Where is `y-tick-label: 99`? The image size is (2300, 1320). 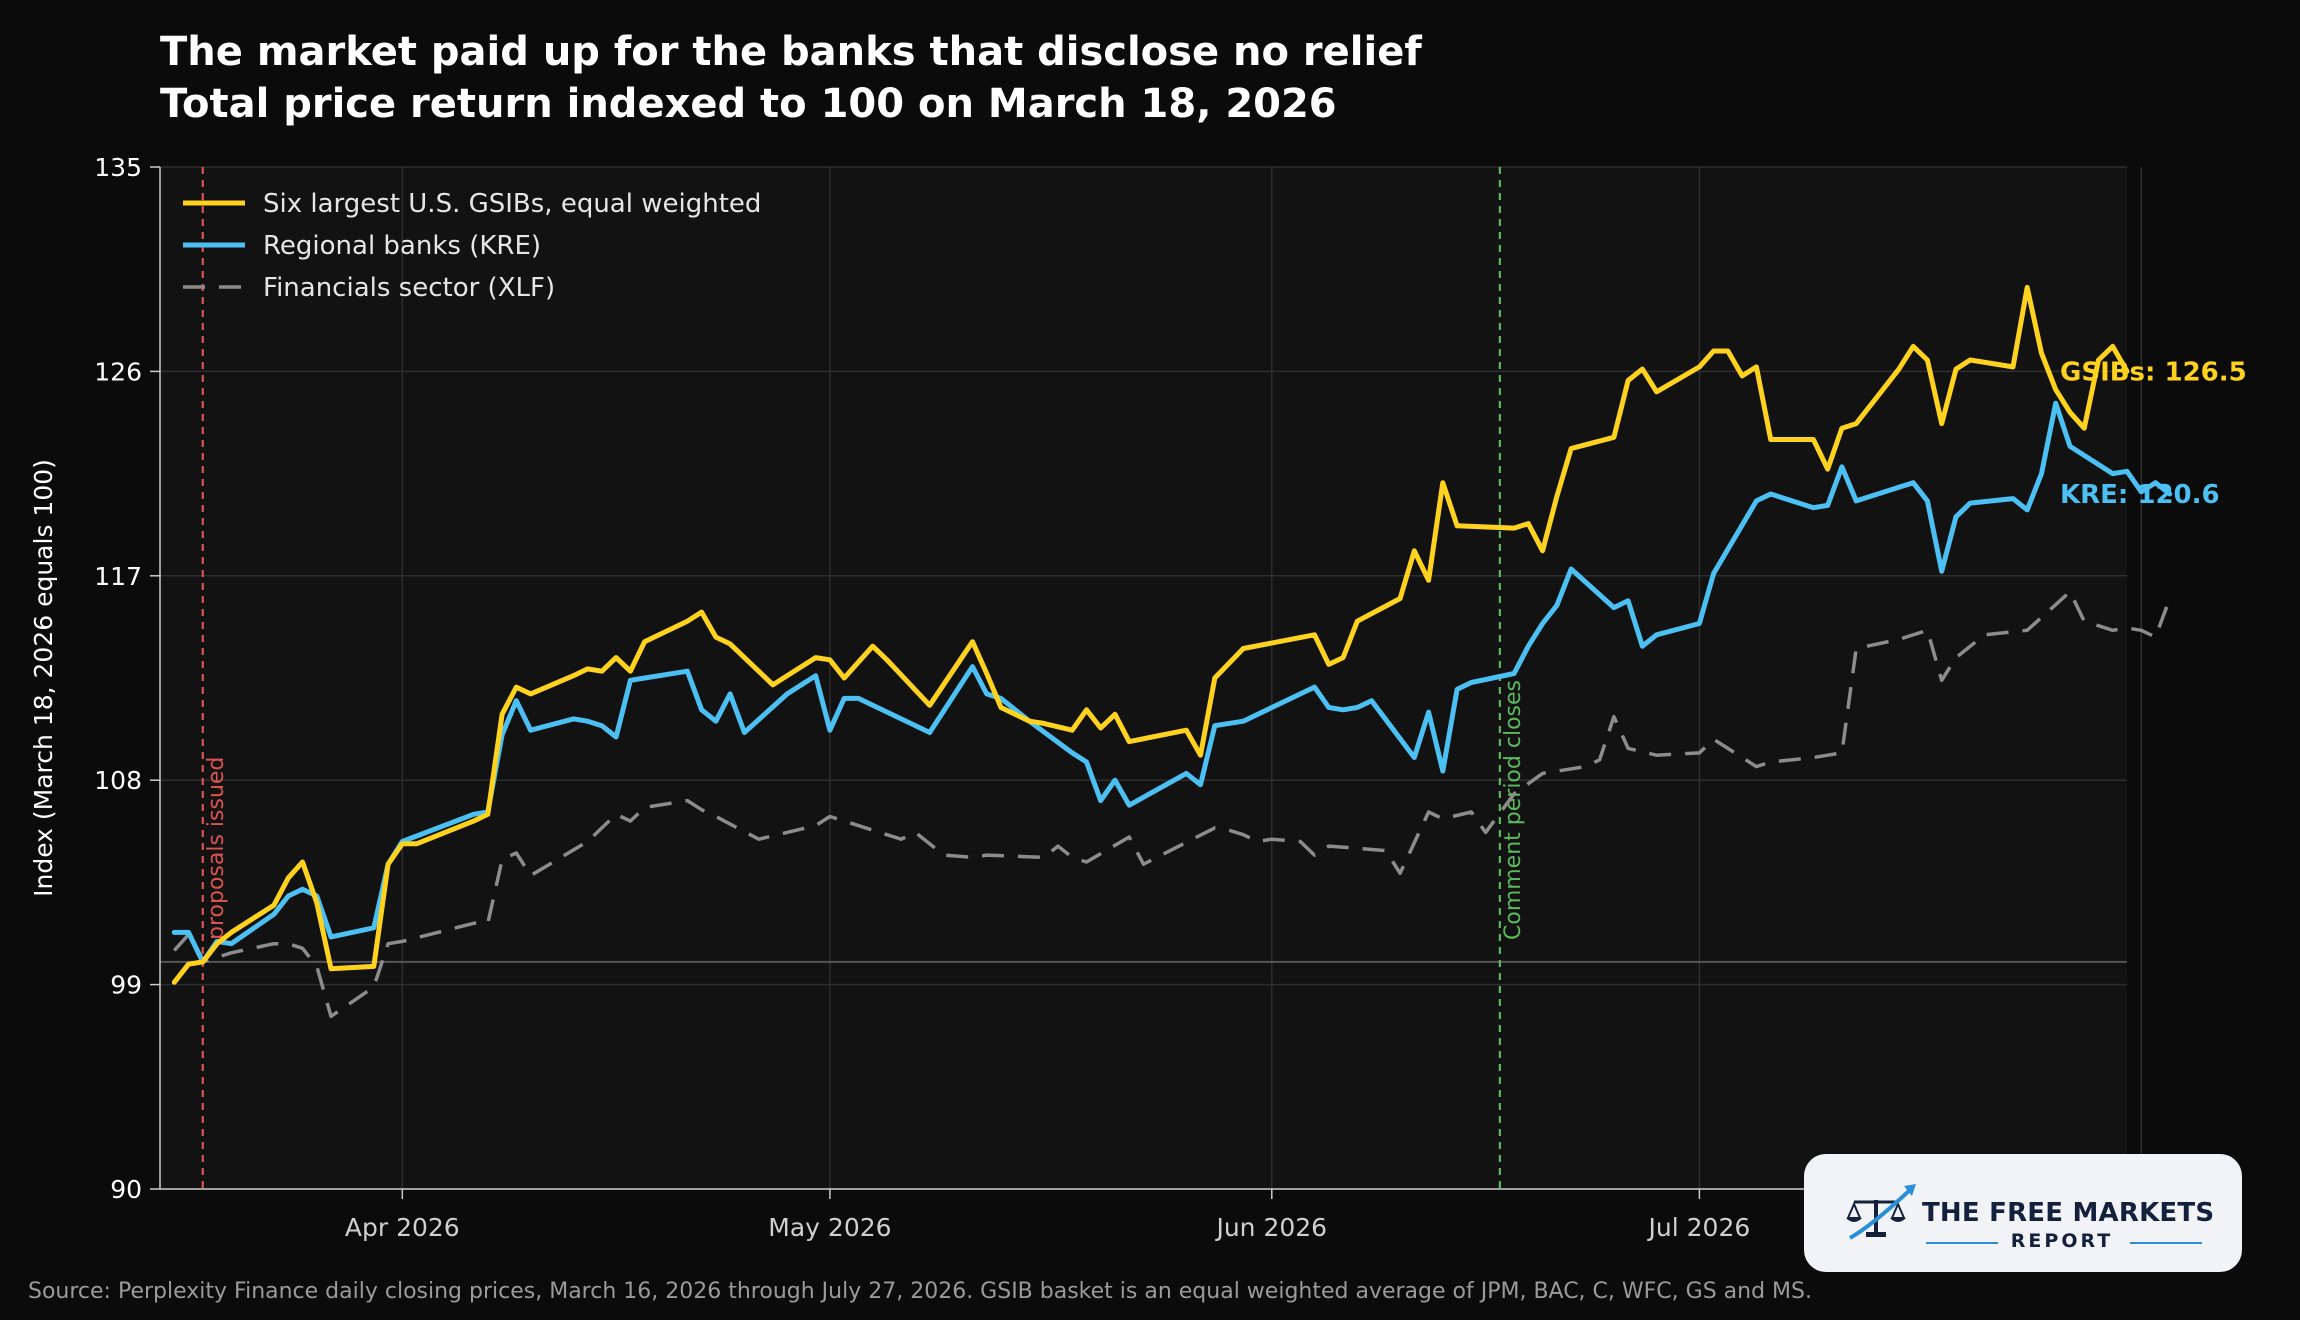 y-tick-label: 99 is located at coordinates (126, 985).